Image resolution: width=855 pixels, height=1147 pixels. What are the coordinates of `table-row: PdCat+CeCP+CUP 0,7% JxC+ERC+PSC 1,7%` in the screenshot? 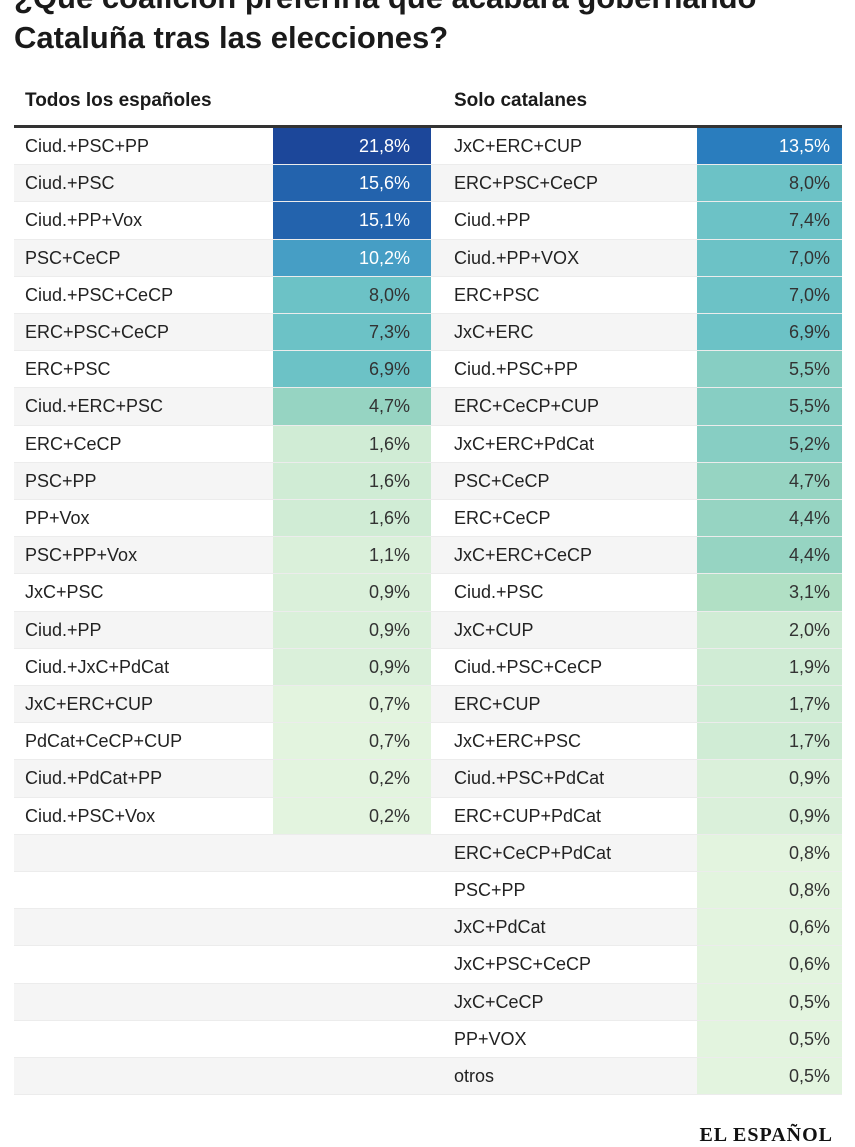 It's located at (428, 742).